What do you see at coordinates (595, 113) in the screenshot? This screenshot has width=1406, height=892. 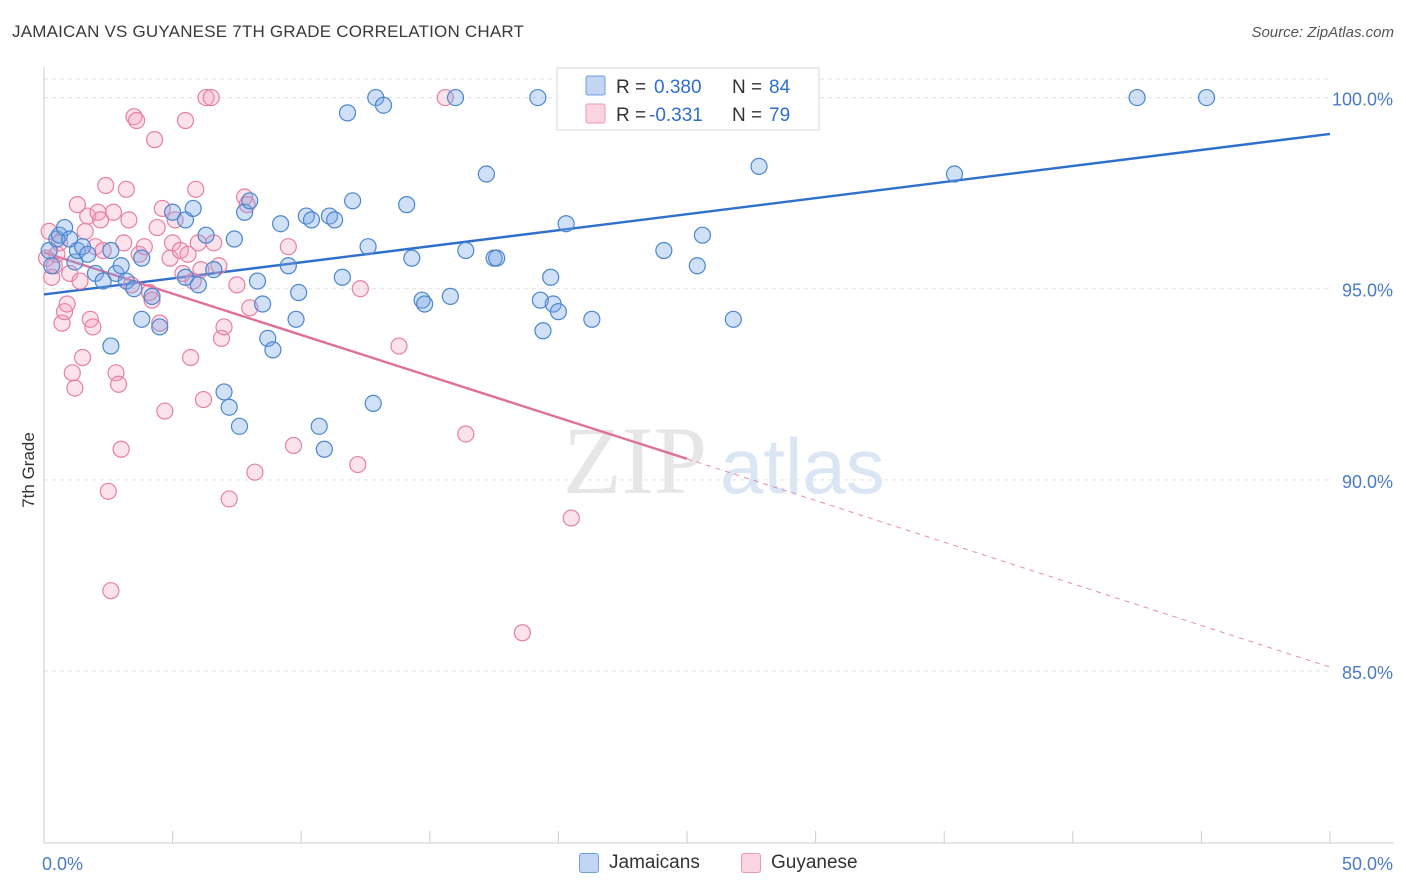 I see `stats-swatch-guyanese` at bounding box center [595, 113].